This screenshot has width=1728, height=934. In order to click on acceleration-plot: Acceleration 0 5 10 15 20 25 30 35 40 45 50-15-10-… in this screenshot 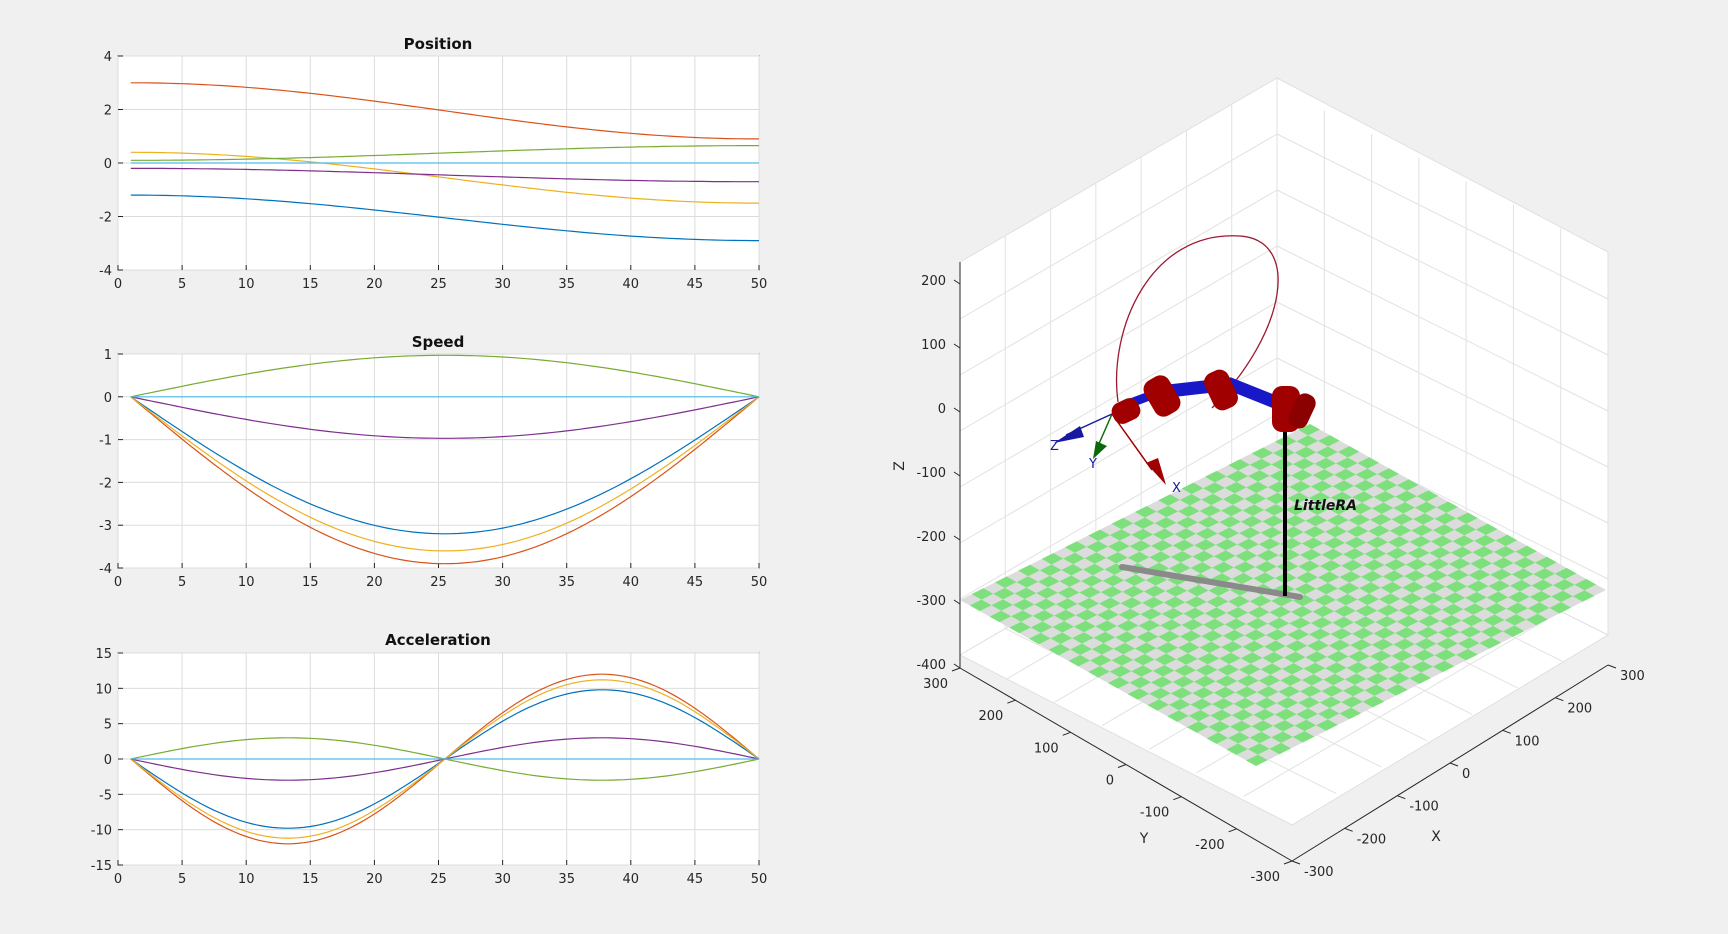, I will do `click(429, 759)`.